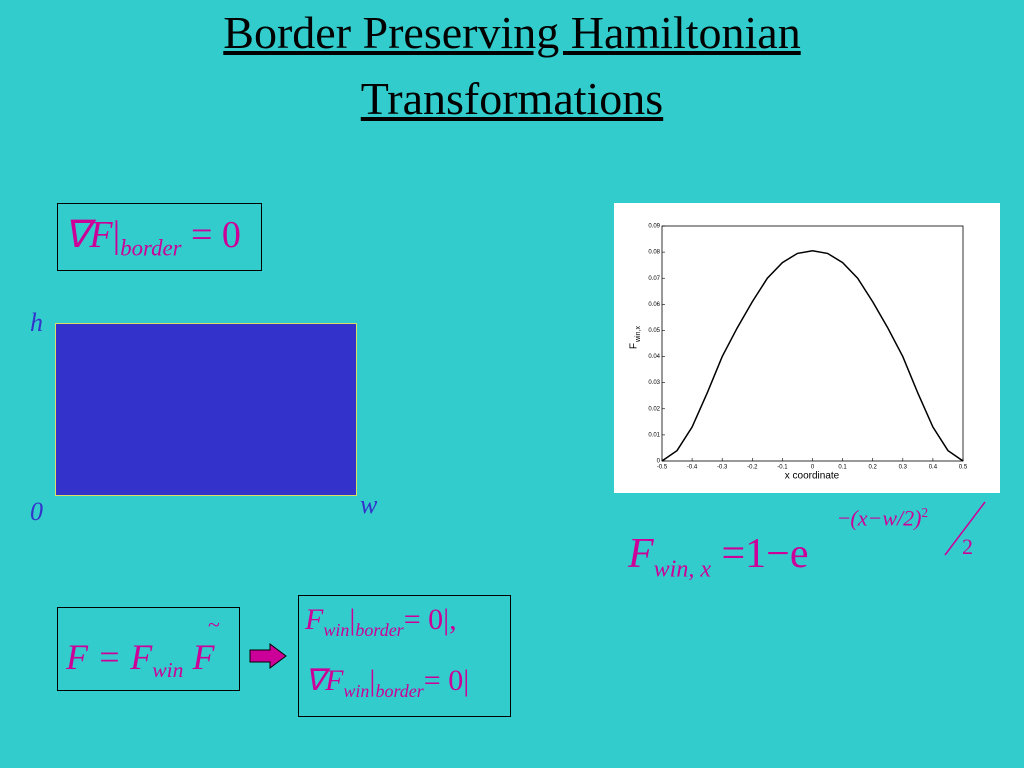  Describe the element at coordinates (109, 657) in the screenshot. I see `fact-part: F = F` at that location.